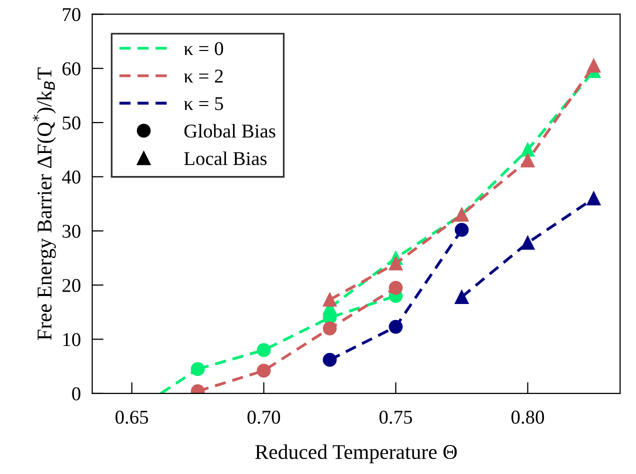  I want to click on x-tick-label: 0.80, so click(527, 417).